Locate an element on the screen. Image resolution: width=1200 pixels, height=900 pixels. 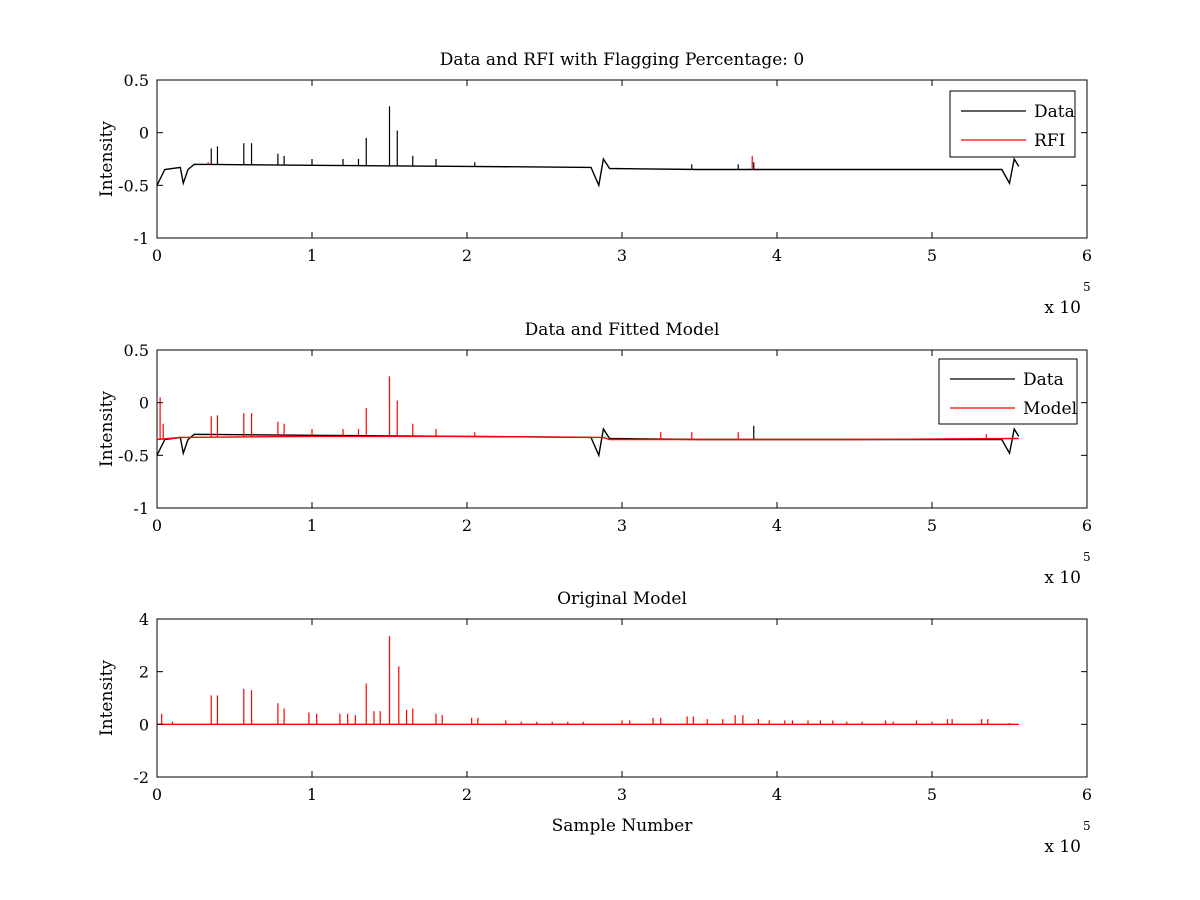
legend: Data RFI is located at coordinates (1012, 124).